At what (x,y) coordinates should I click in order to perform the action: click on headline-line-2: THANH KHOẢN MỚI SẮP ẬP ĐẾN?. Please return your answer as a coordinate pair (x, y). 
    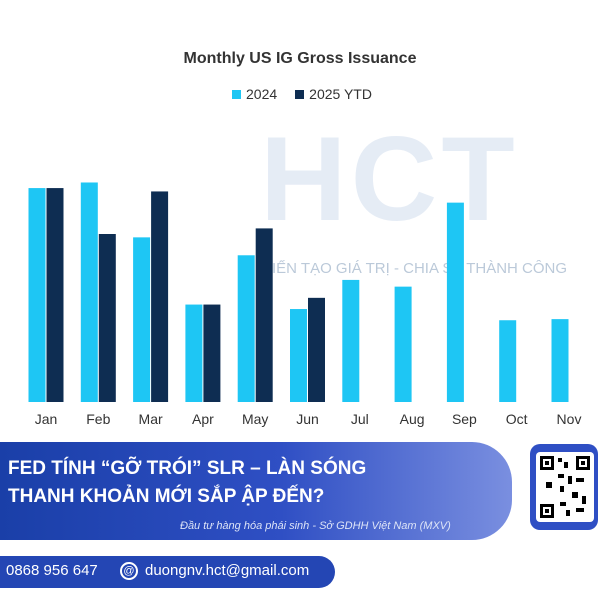
    Looking at the image, I should click on (166, 496).